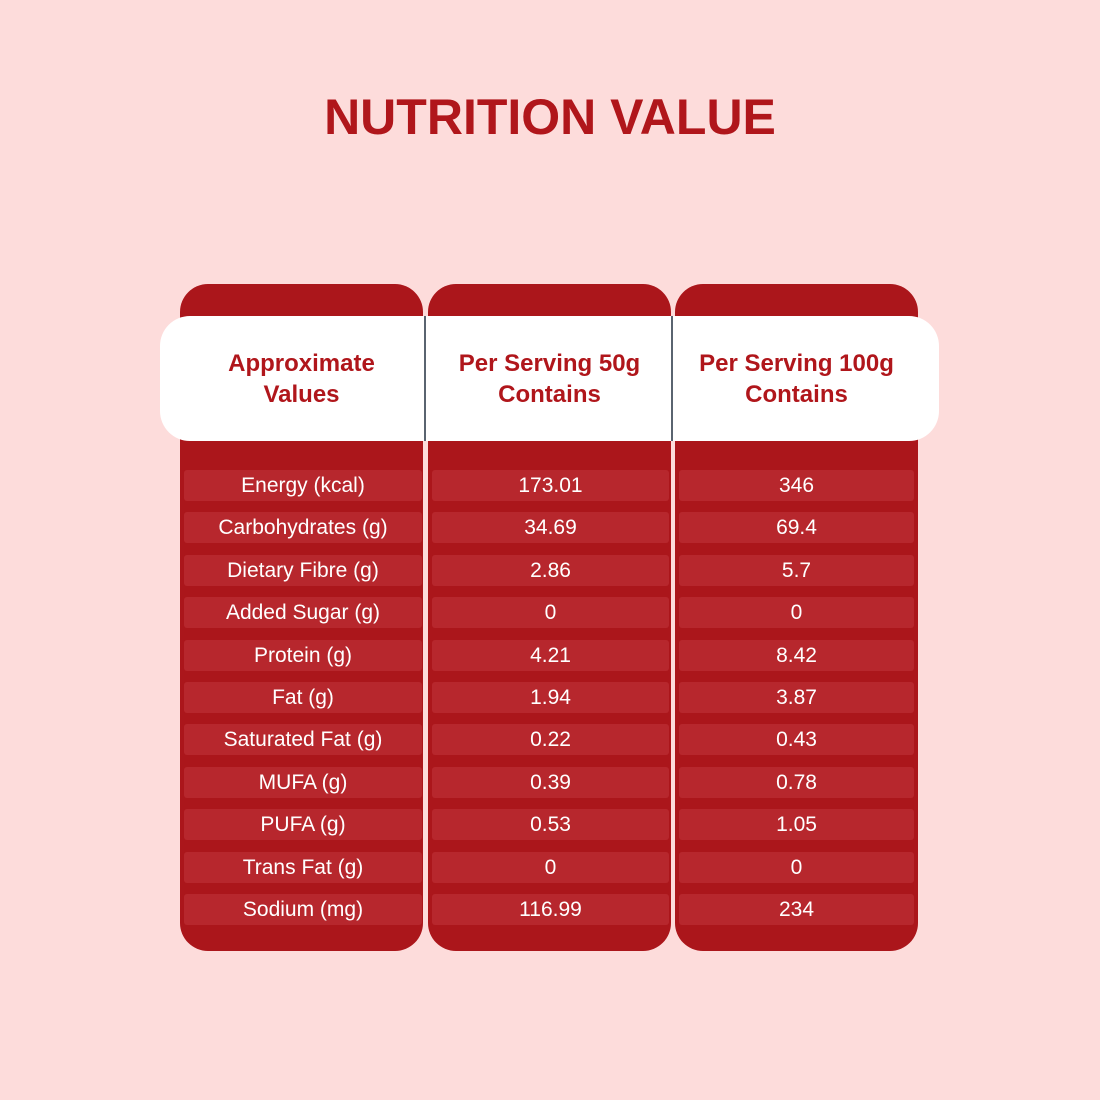 The height and width of the screenshot is (1100, 1100). Describe the element at coordinates (303, 612) in the screenshot. I see `row-label: Added Sugar (g)` at that location.